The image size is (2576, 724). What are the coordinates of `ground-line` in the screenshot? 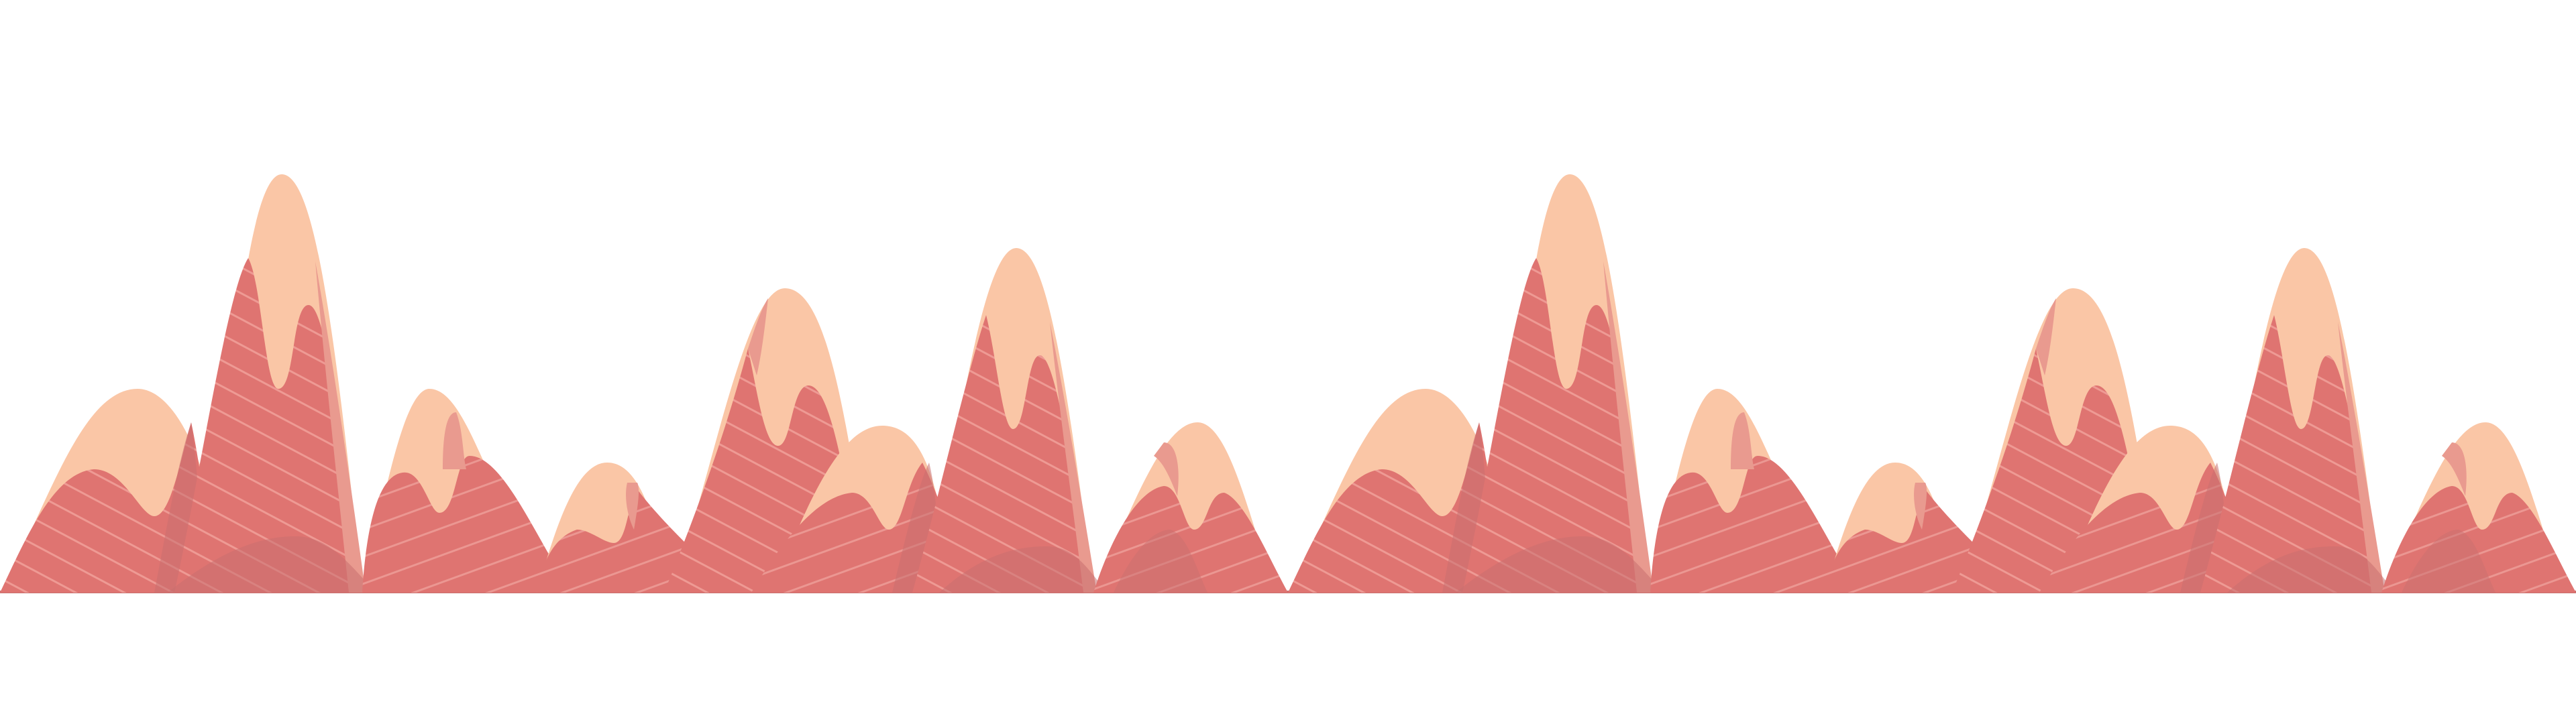 It's located at (1288, 592).